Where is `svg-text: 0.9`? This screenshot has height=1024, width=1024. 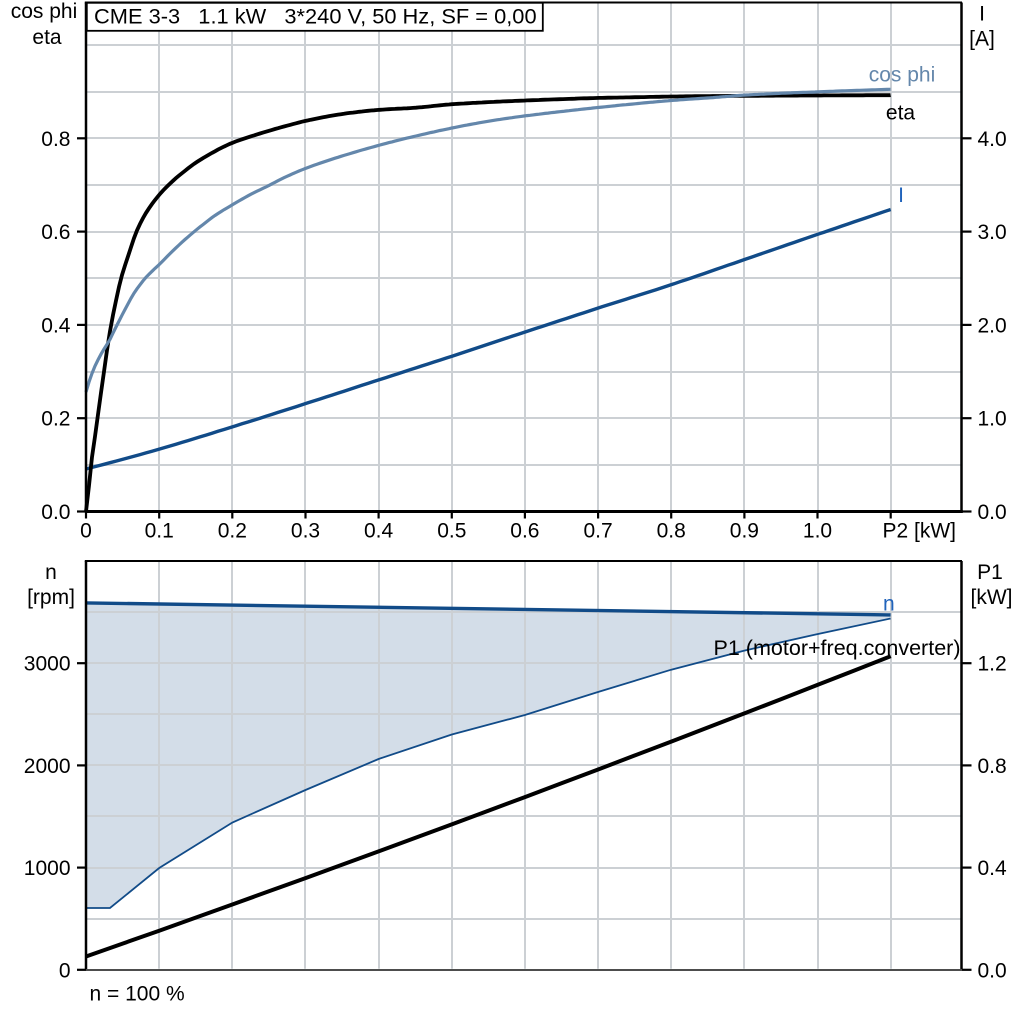
svg-text: 0.9 is located at coordinates (744, 531).